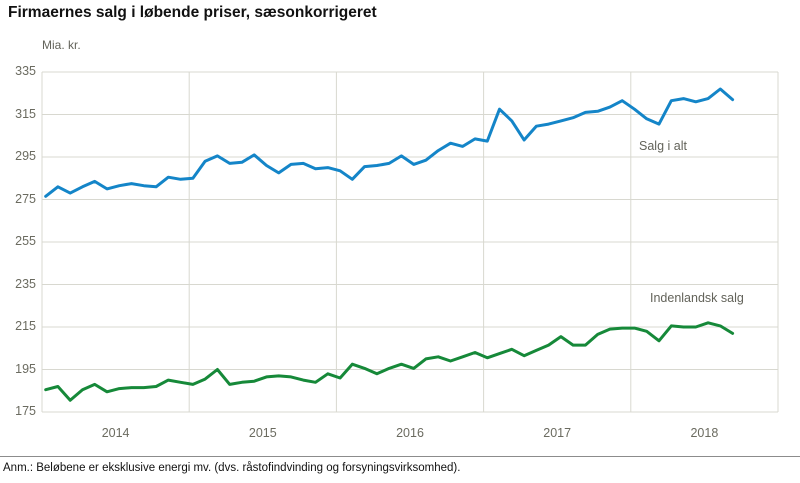 Image resolution: width=800 pixels, height=483 pixels. What do you see at coordinates (400, 456) in the screenshot?
I see `footer-divider` at bounding box center [400, 456].